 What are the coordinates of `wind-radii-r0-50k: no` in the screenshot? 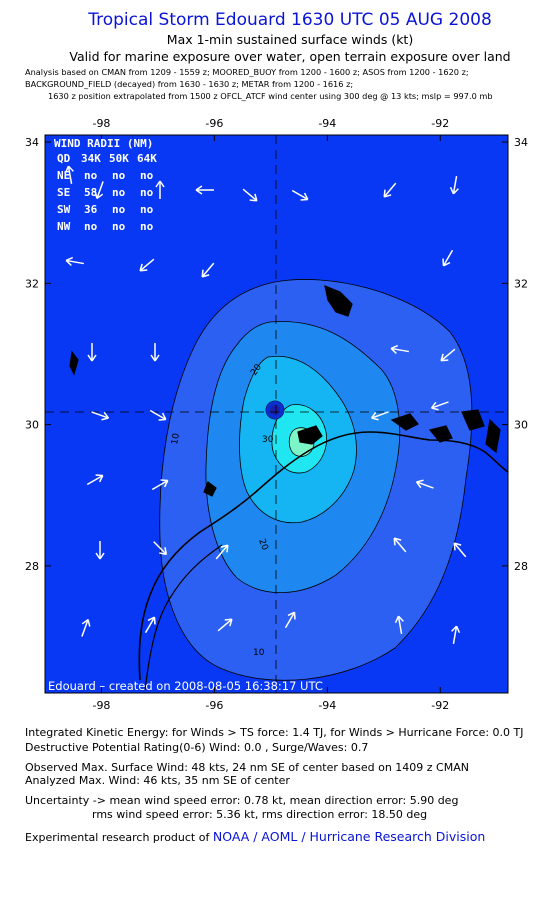 It's located at (119, 175).